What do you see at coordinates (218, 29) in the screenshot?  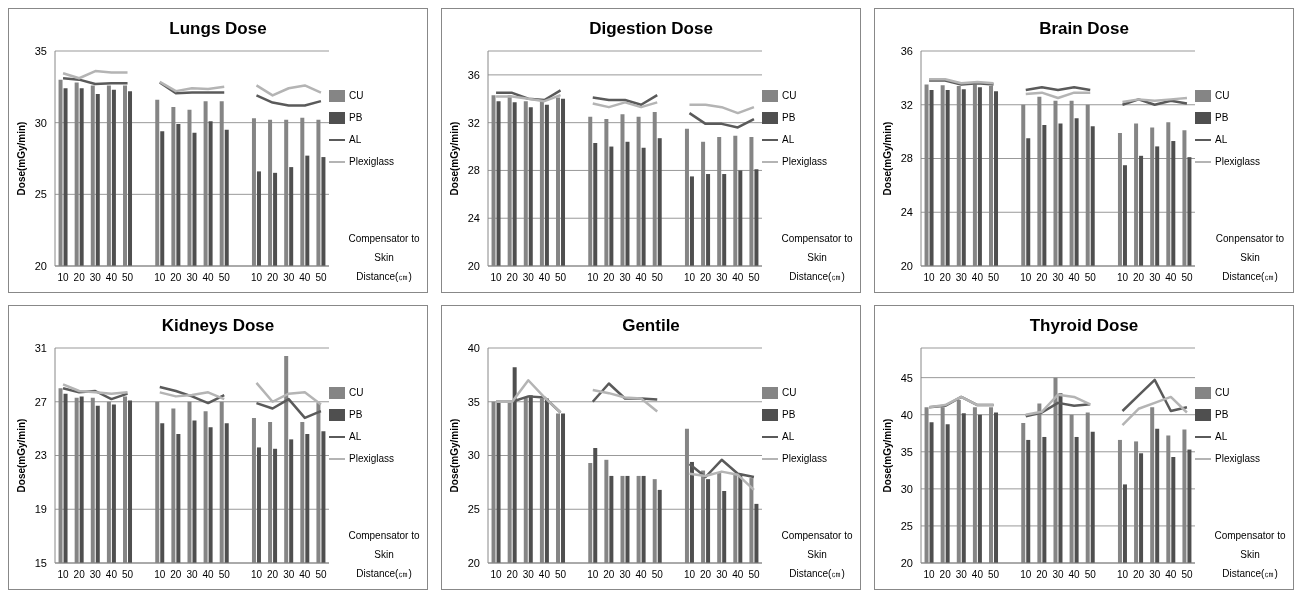 I see `chart-title: Lungs Dose` at bounding box center [218, 29].